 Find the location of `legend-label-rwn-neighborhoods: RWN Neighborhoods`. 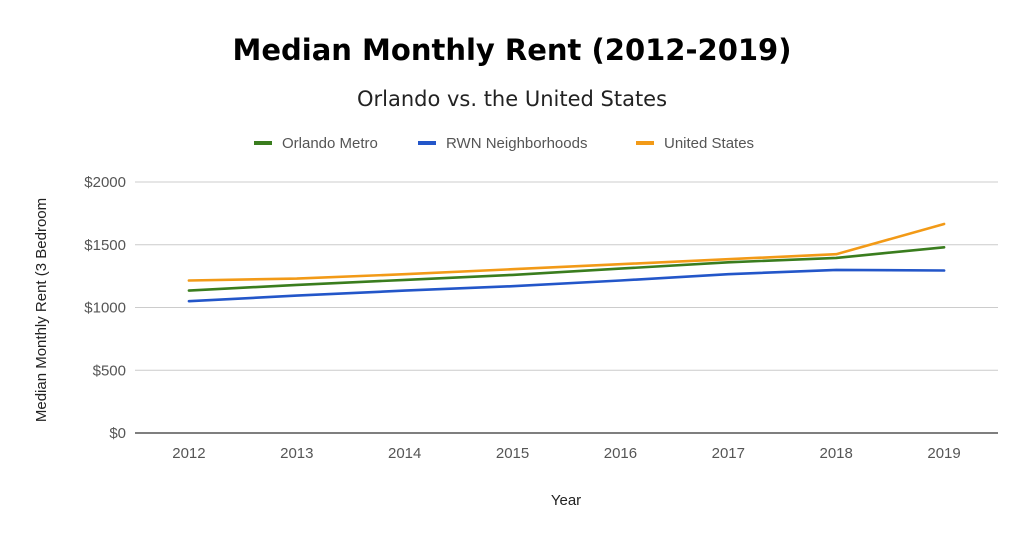

legend-label-rwn-neighborhoods: RWN Neighborhoods is located at coordinates (516, 143).